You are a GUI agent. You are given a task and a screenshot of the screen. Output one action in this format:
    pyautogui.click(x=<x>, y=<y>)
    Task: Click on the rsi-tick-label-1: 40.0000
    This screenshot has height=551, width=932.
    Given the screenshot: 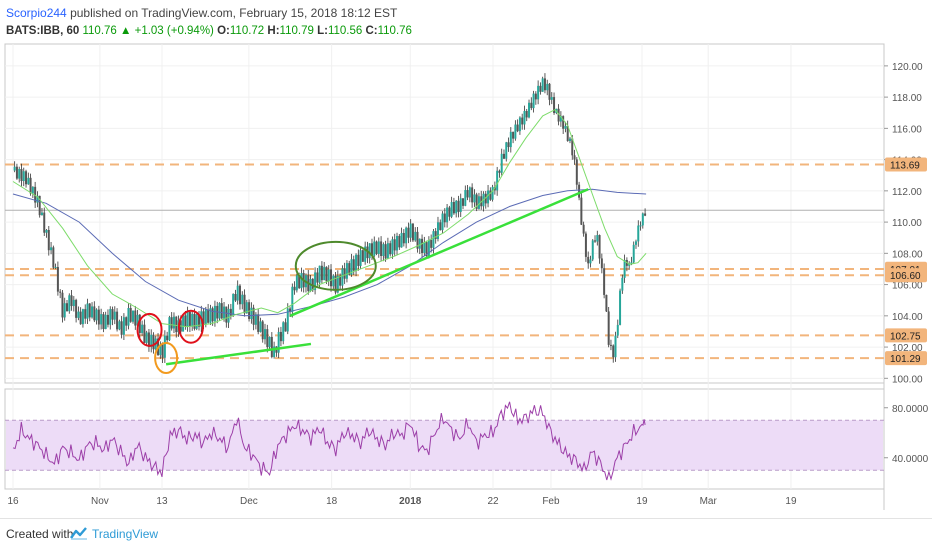 What is the action you would take?
    pyautogui.click(x=910, y=459)
    